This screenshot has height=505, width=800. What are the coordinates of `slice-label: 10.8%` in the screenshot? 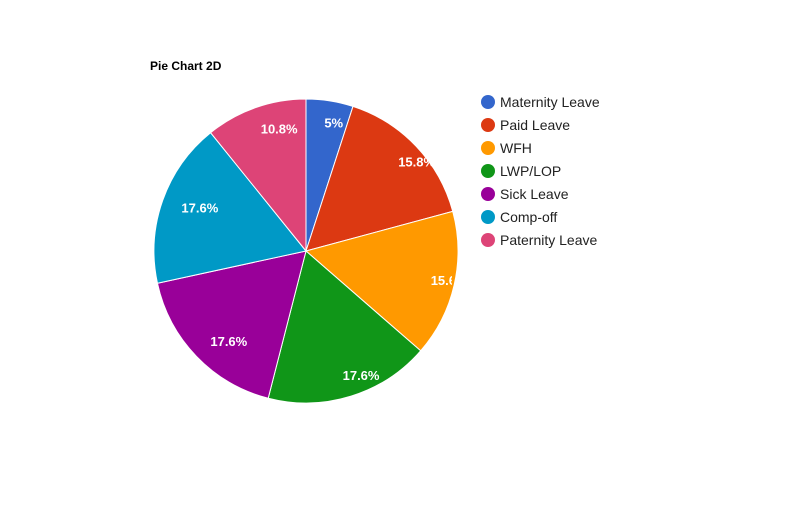 It's located at (279, 128).